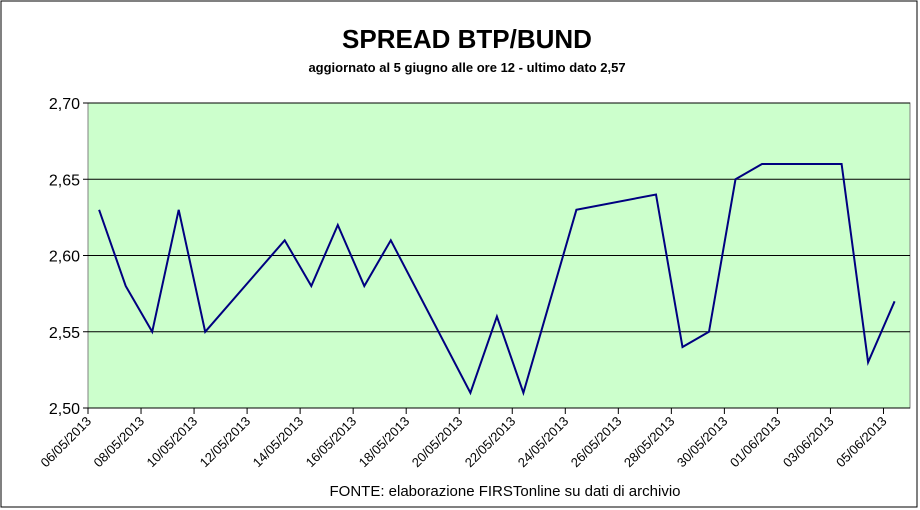  I want to click on chart-title: SPREAD BTP/BUND, so click(467, 39).